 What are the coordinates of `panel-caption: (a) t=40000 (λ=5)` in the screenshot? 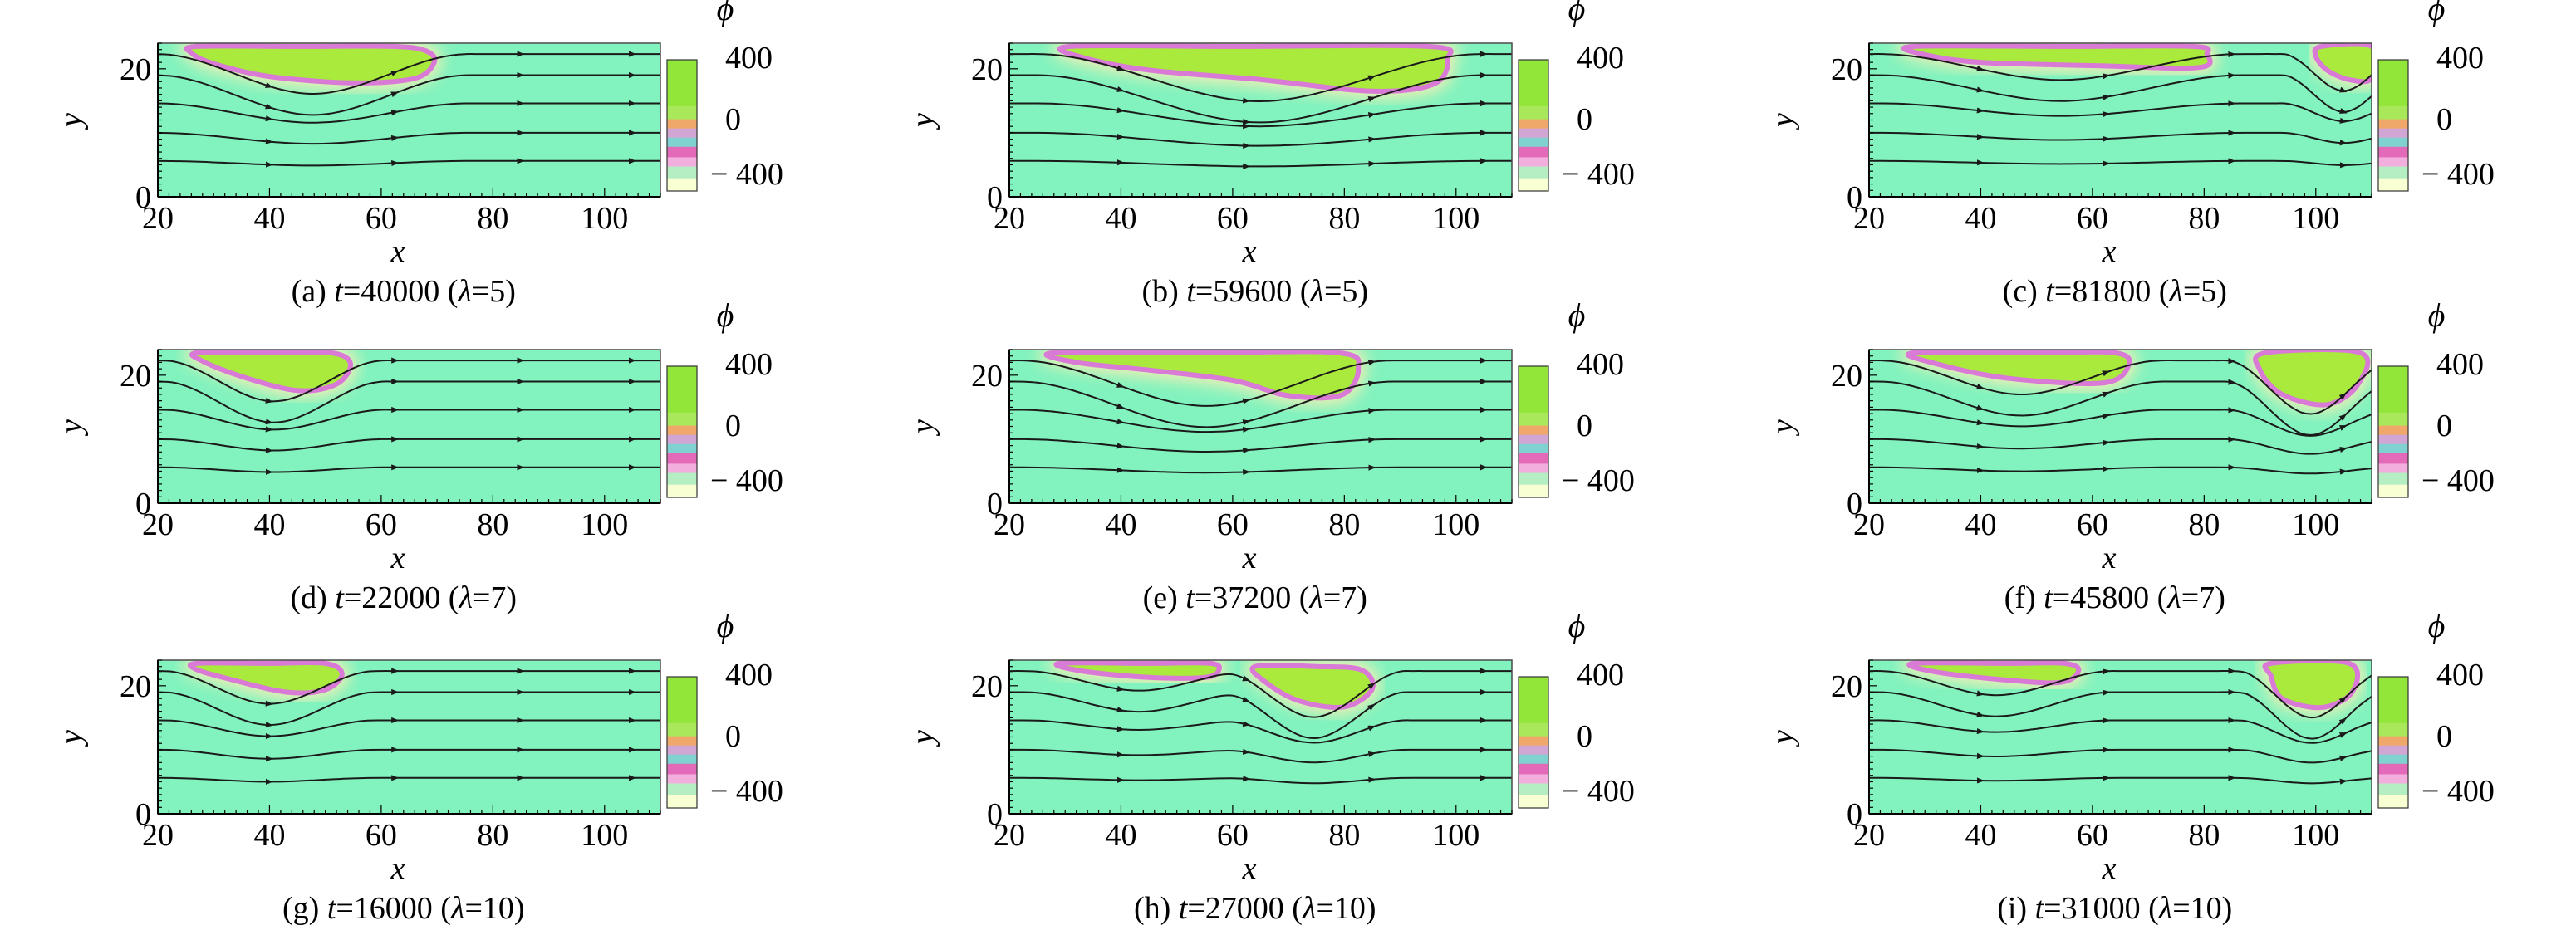 It's located at (404, 291).